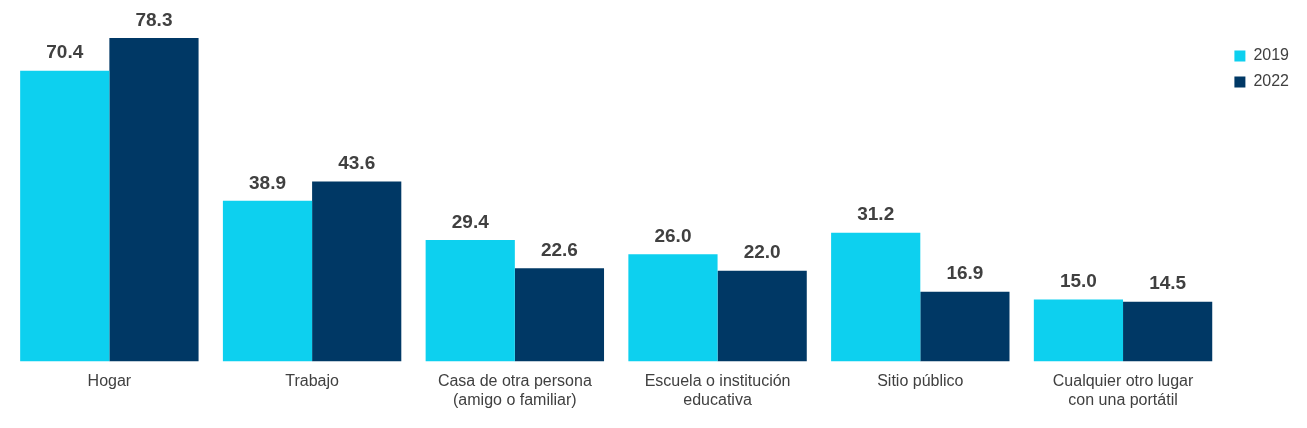  Describe the element at coordinates (470, 221) in the screenshot. I see `data-label: 29.4` at that location.